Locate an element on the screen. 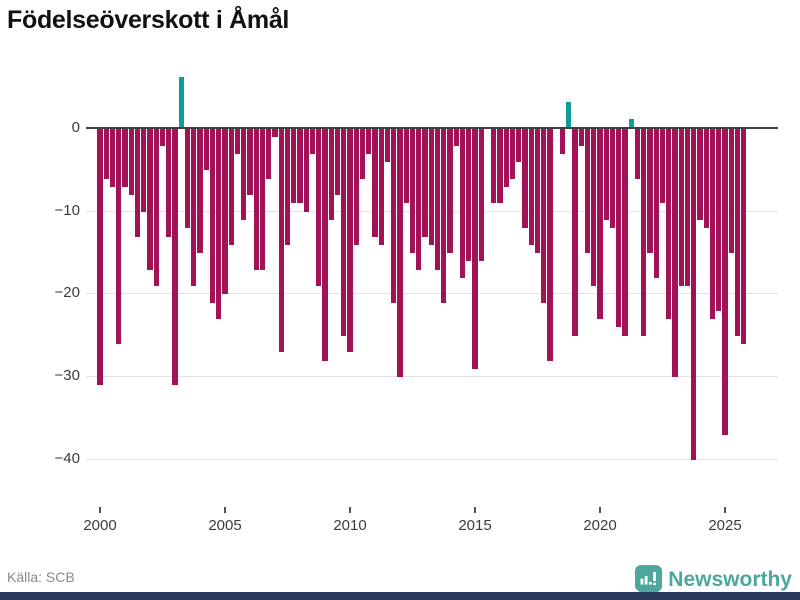  quarter-bar-2003-q2 is located at coordinates (181, 102).